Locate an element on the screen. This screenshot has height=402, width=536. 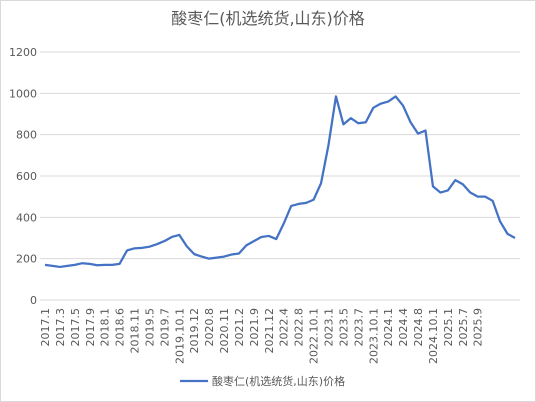
y-tick-label: 600 is located at coordinates (26, 176).